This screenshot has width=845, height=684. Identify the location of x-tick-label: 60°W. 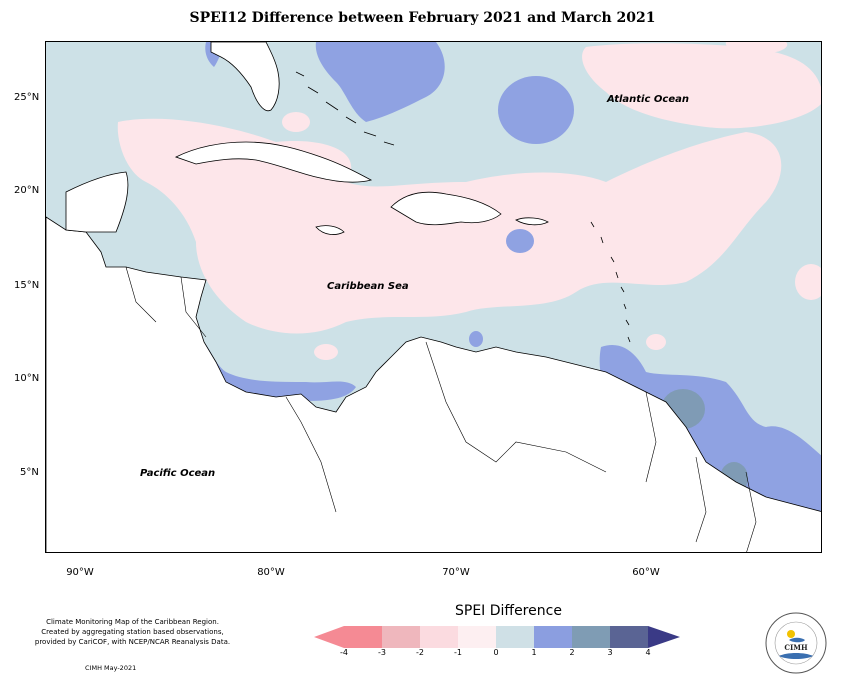
(646, 572).